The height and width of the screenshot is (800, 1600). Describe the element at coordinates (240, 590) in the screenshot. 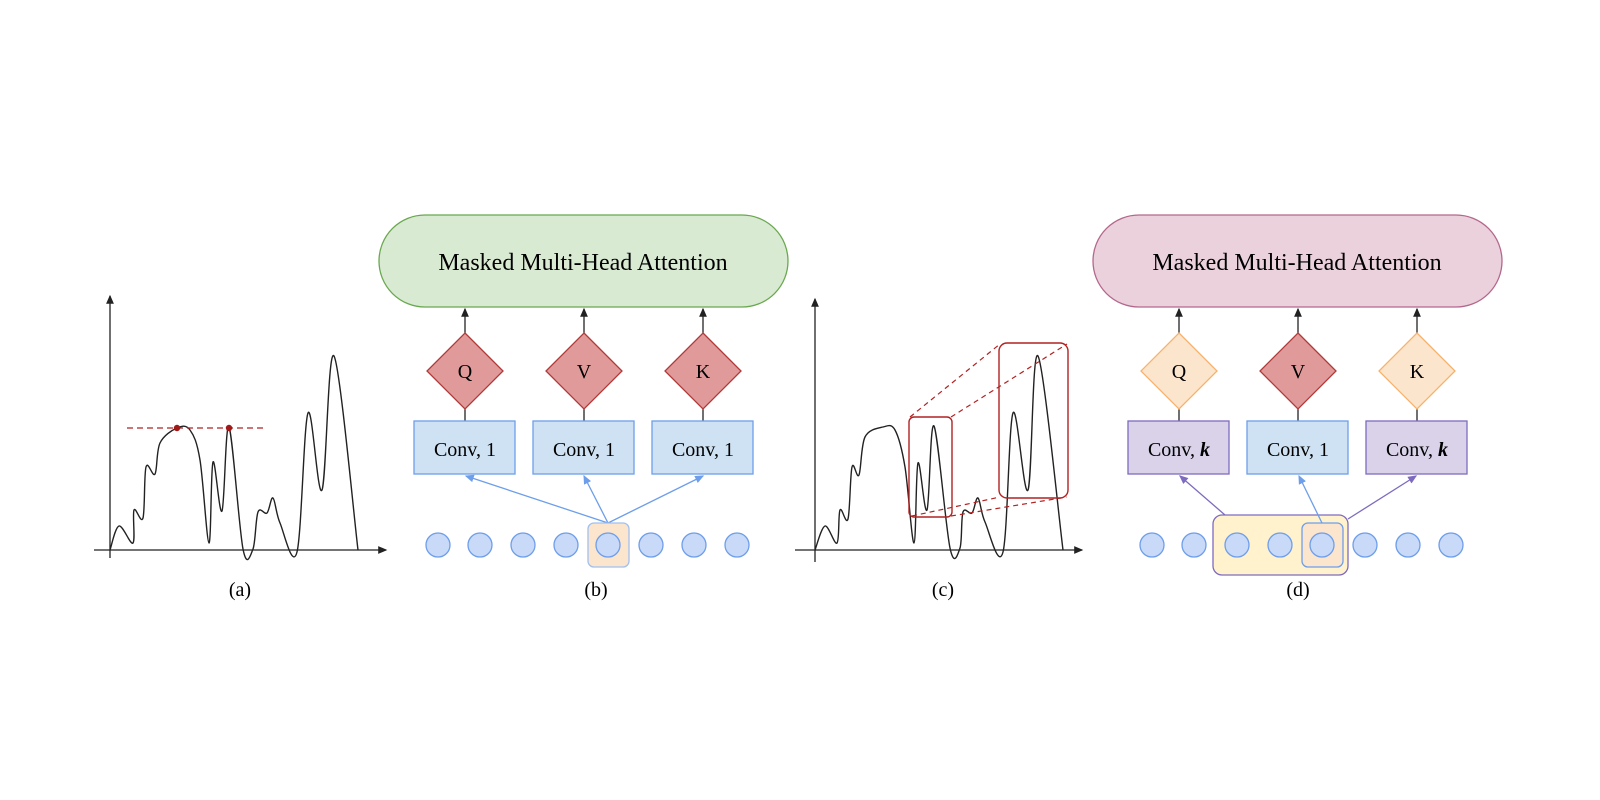

I see `caption-a: (a)` at that location.